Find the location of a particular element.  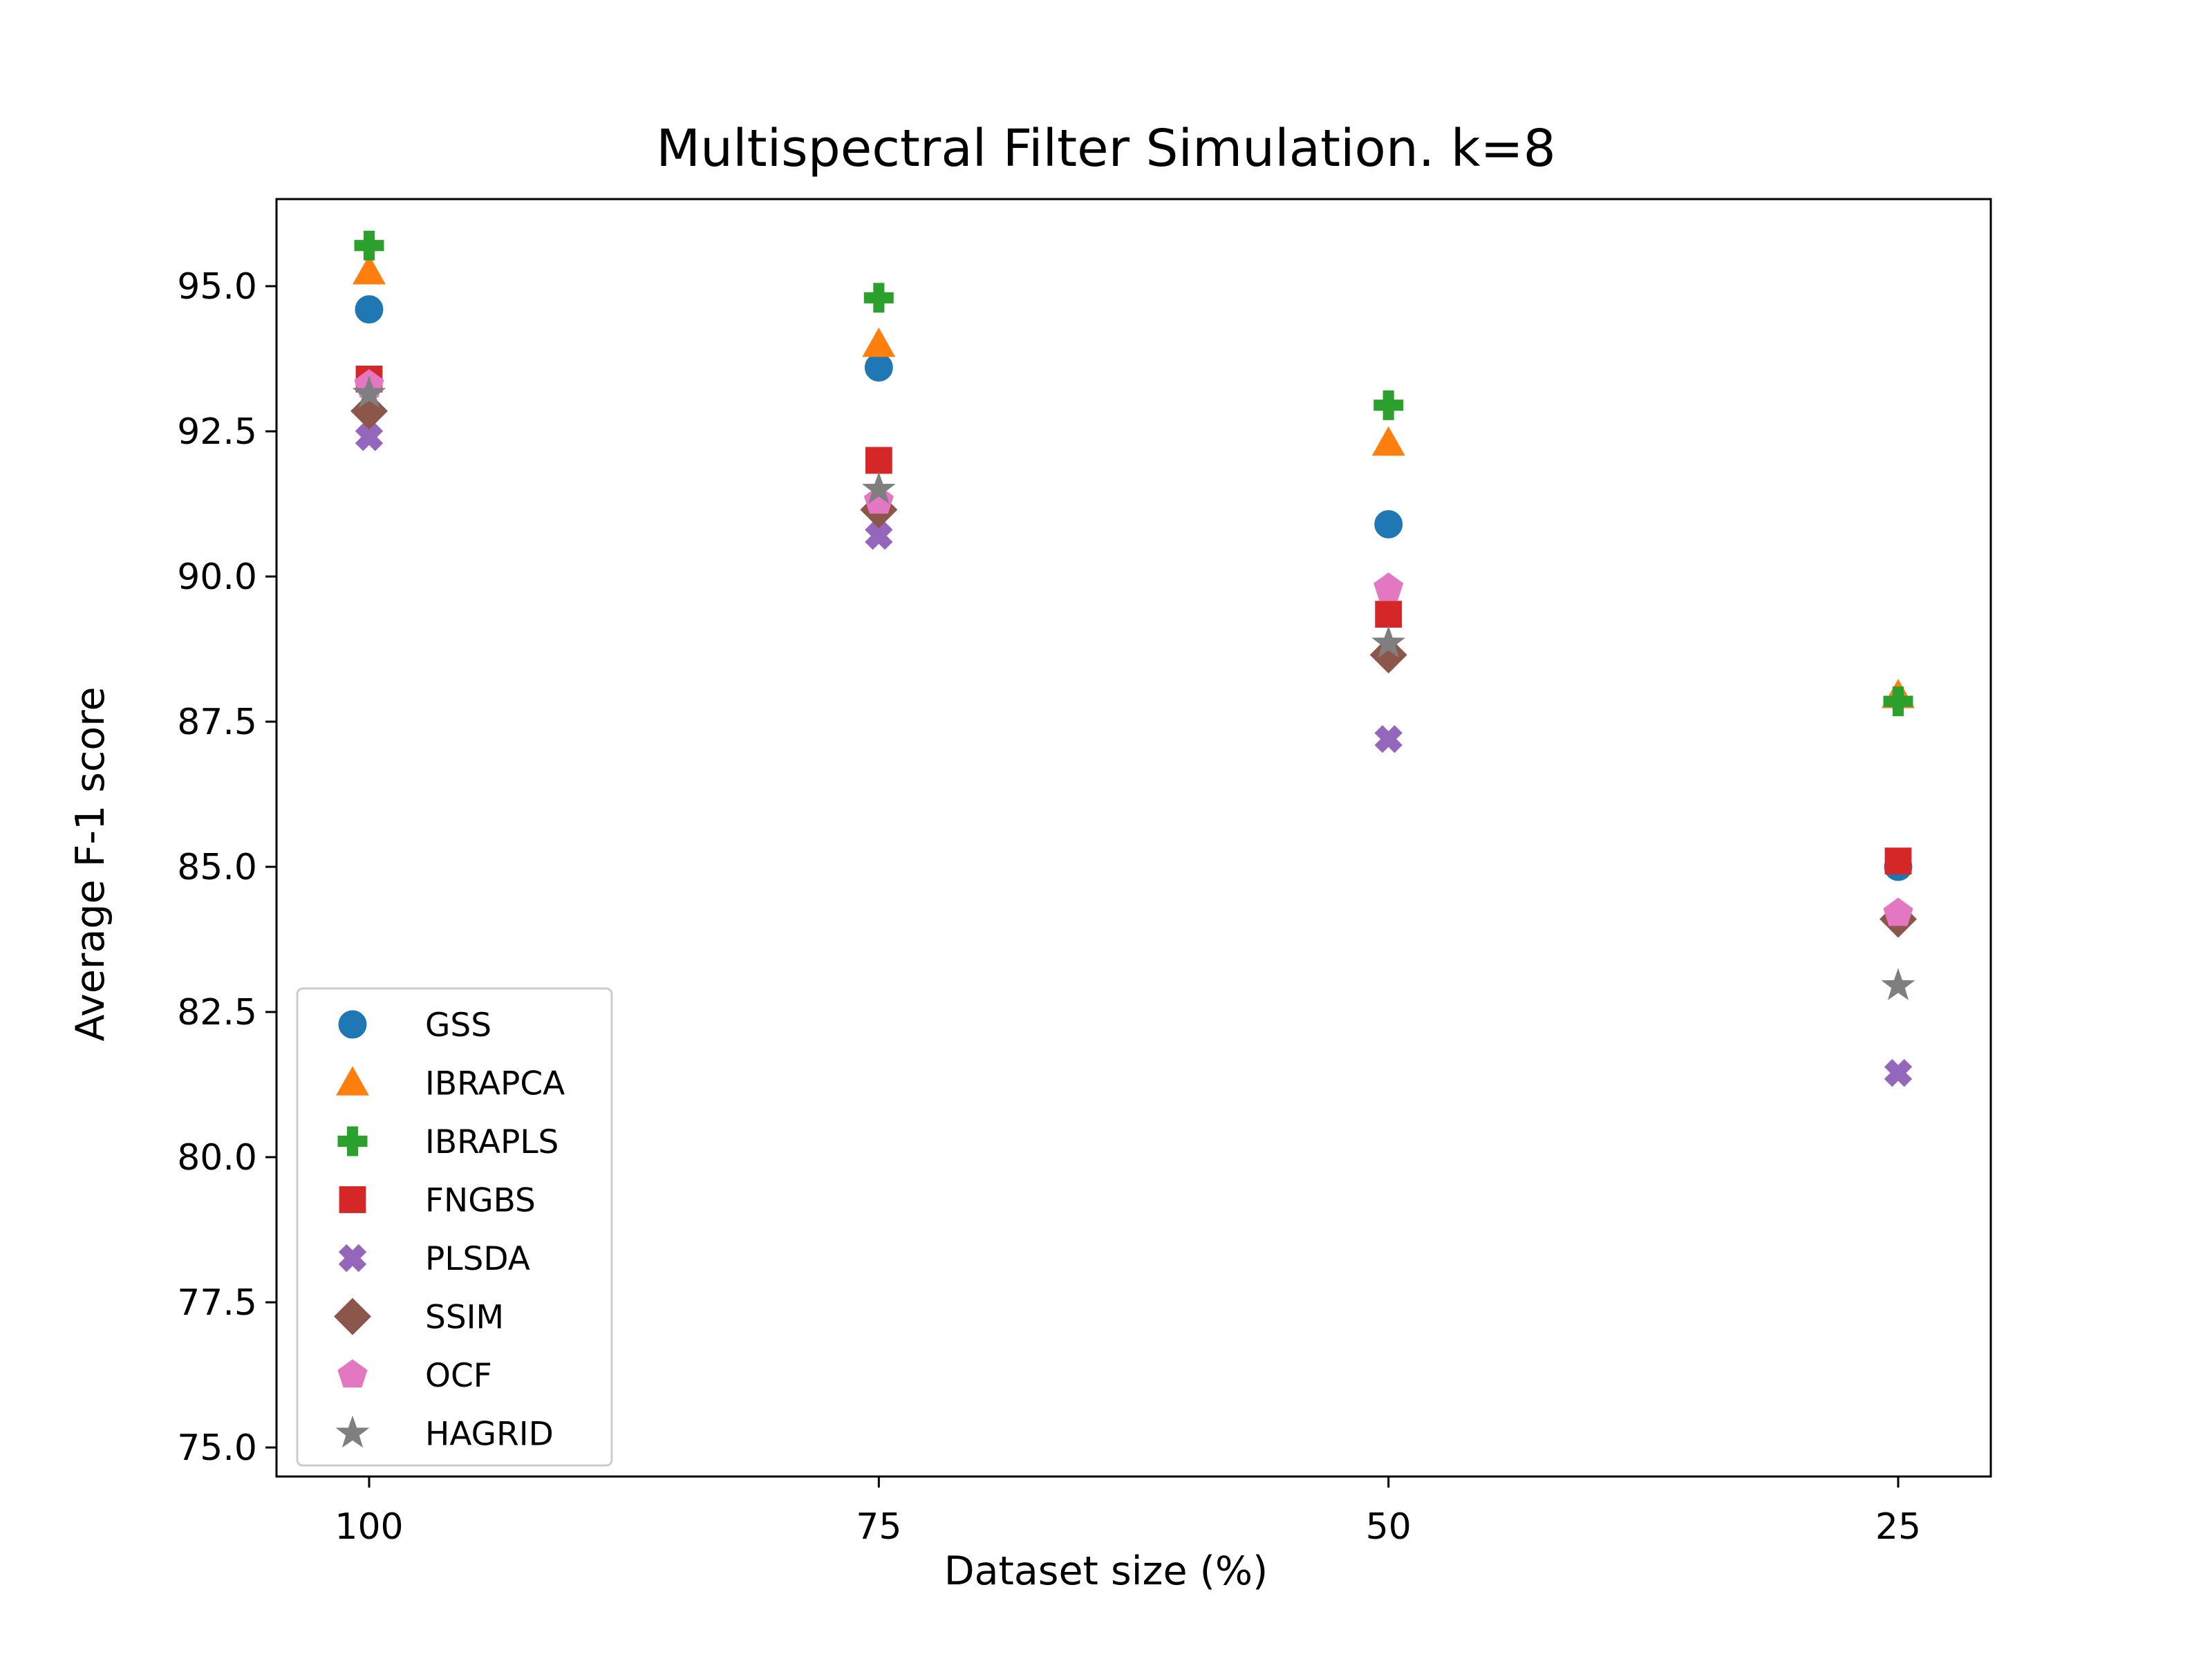

x-axis-label: Dataset size (%) is located at coordinates (1106, 1571).